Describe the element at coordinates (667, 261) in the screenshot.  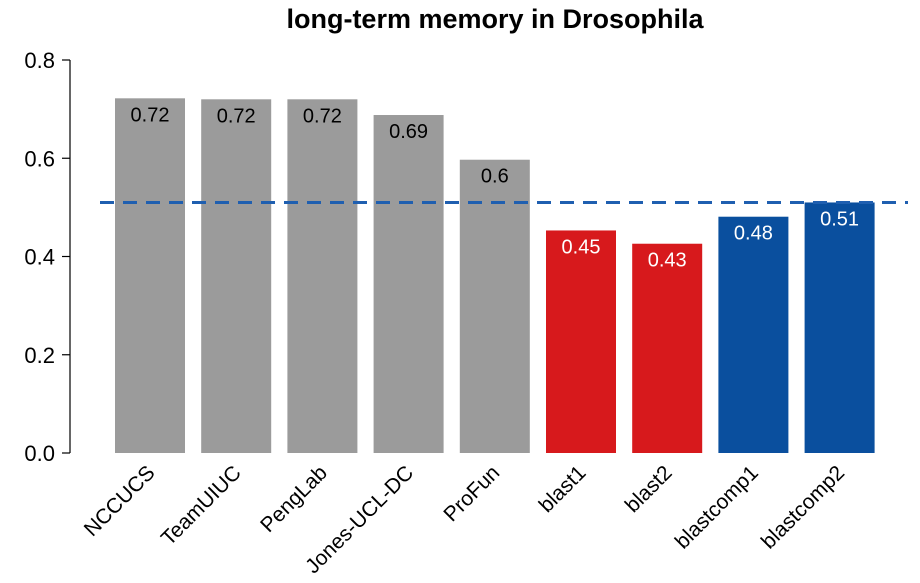
I see `data-label: 0.43` at that location.